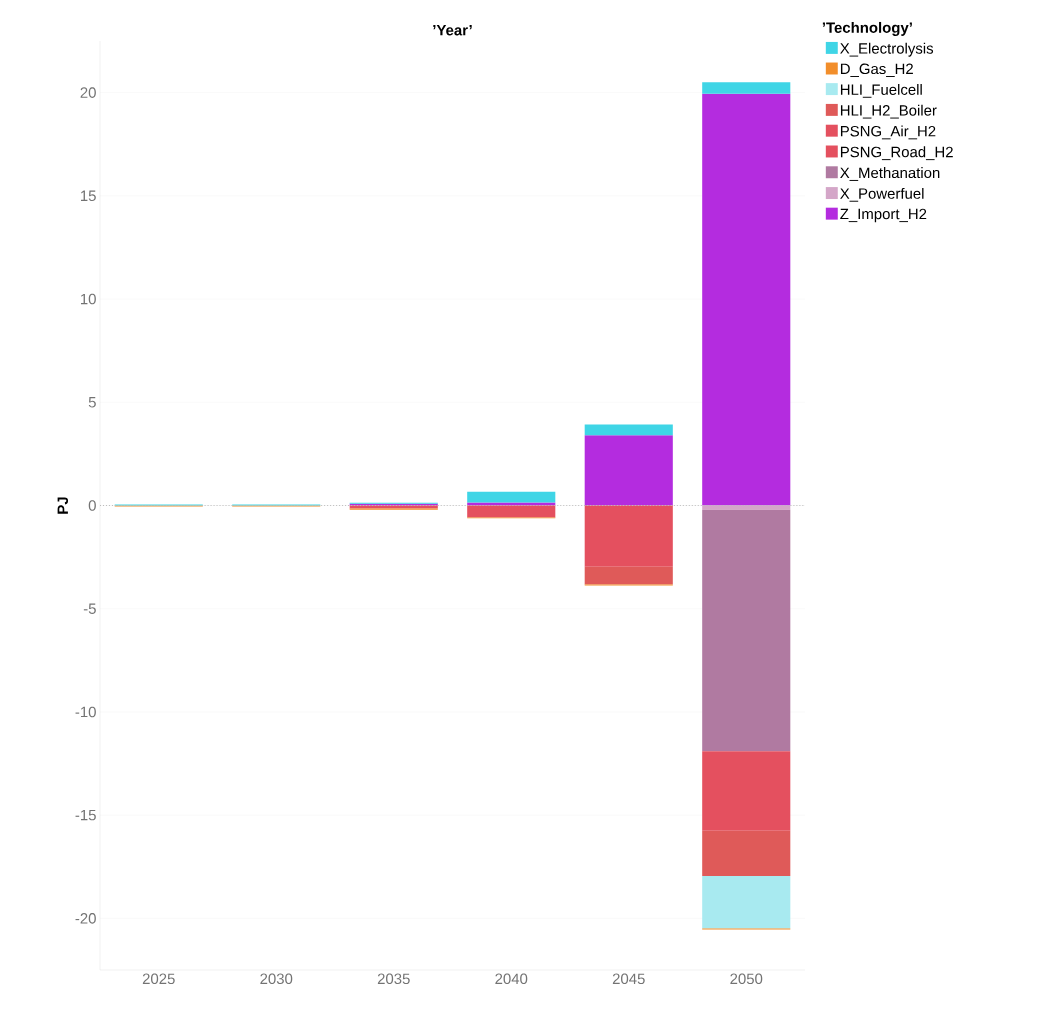  I want to click on legend-label: X_Powerfuel, so click(882, 194).